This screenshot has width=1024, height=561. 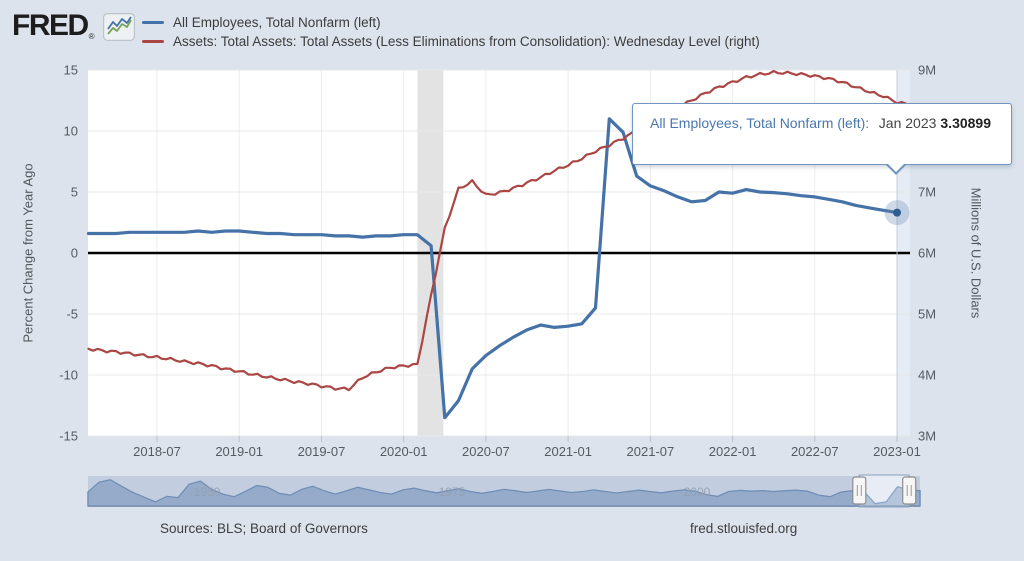 I want to click on y-right-tick-label: 6M, so click(x=927, y=253).